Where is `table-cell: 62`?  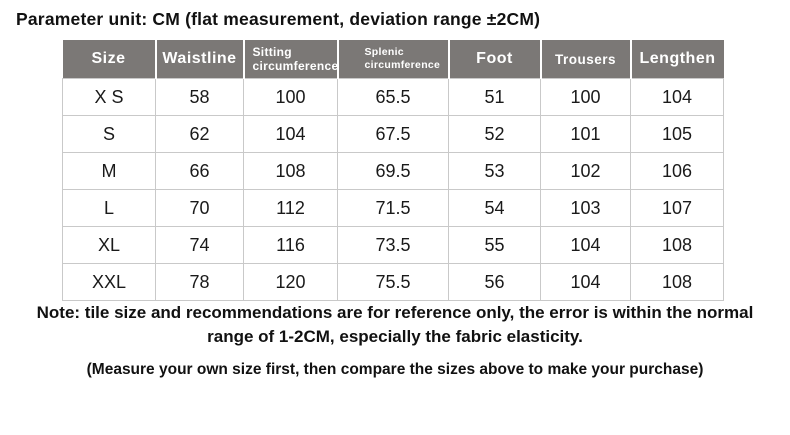
table-cell: 62 is located at coordinates (199, 134).